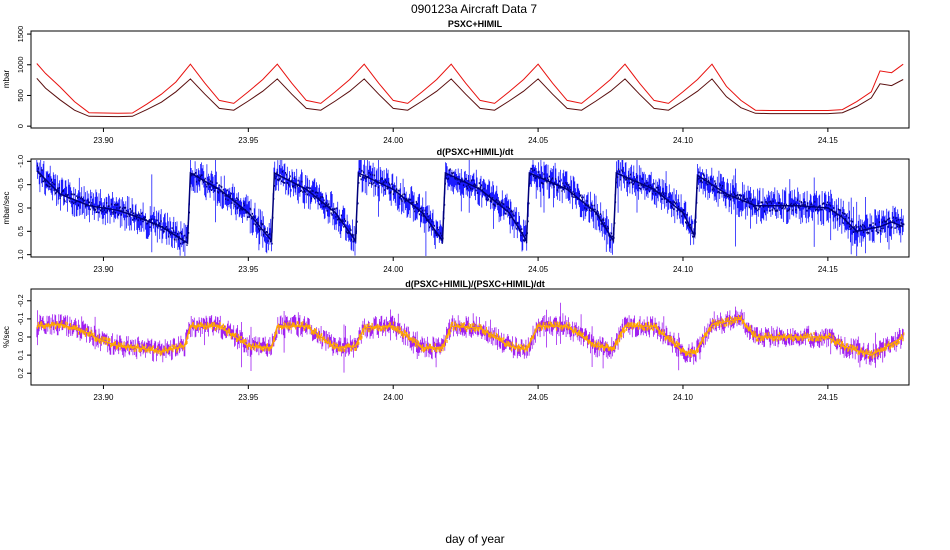 The width and height of the screenshot is (950, 550). What do you see at coordinates (474, 539) in the screenshot?
I see `x-axis-label: day of year` at bounding box center [474, 539].